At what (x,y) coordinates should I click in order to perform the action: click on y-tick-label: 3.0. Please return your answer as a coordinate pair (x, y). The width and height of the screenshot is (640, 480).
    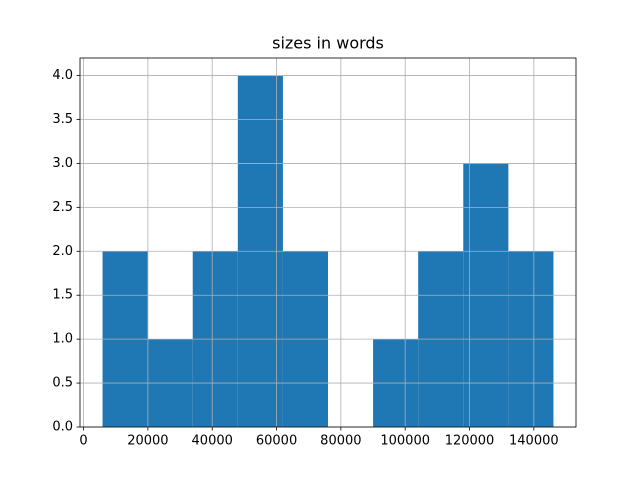
    Looking at the image, I should click on (62, 163).